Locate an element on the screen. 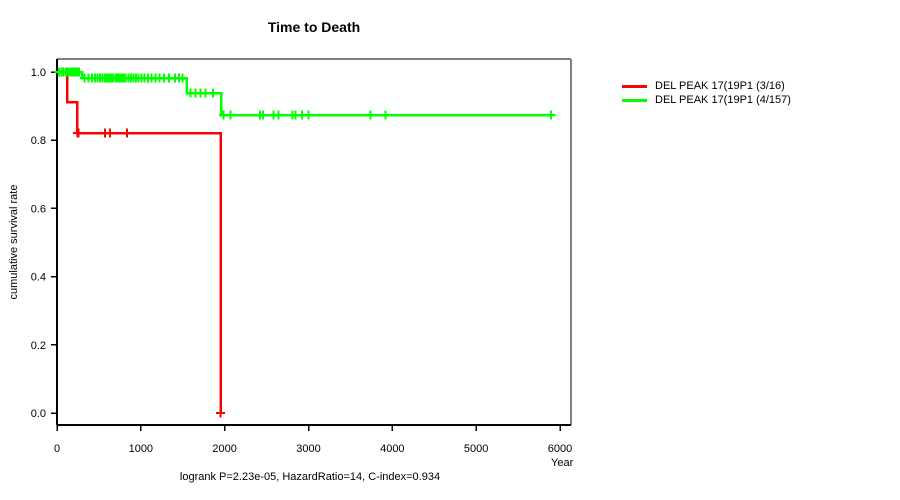  x-tick-label: 6000 is located at coordinates (560, 449).